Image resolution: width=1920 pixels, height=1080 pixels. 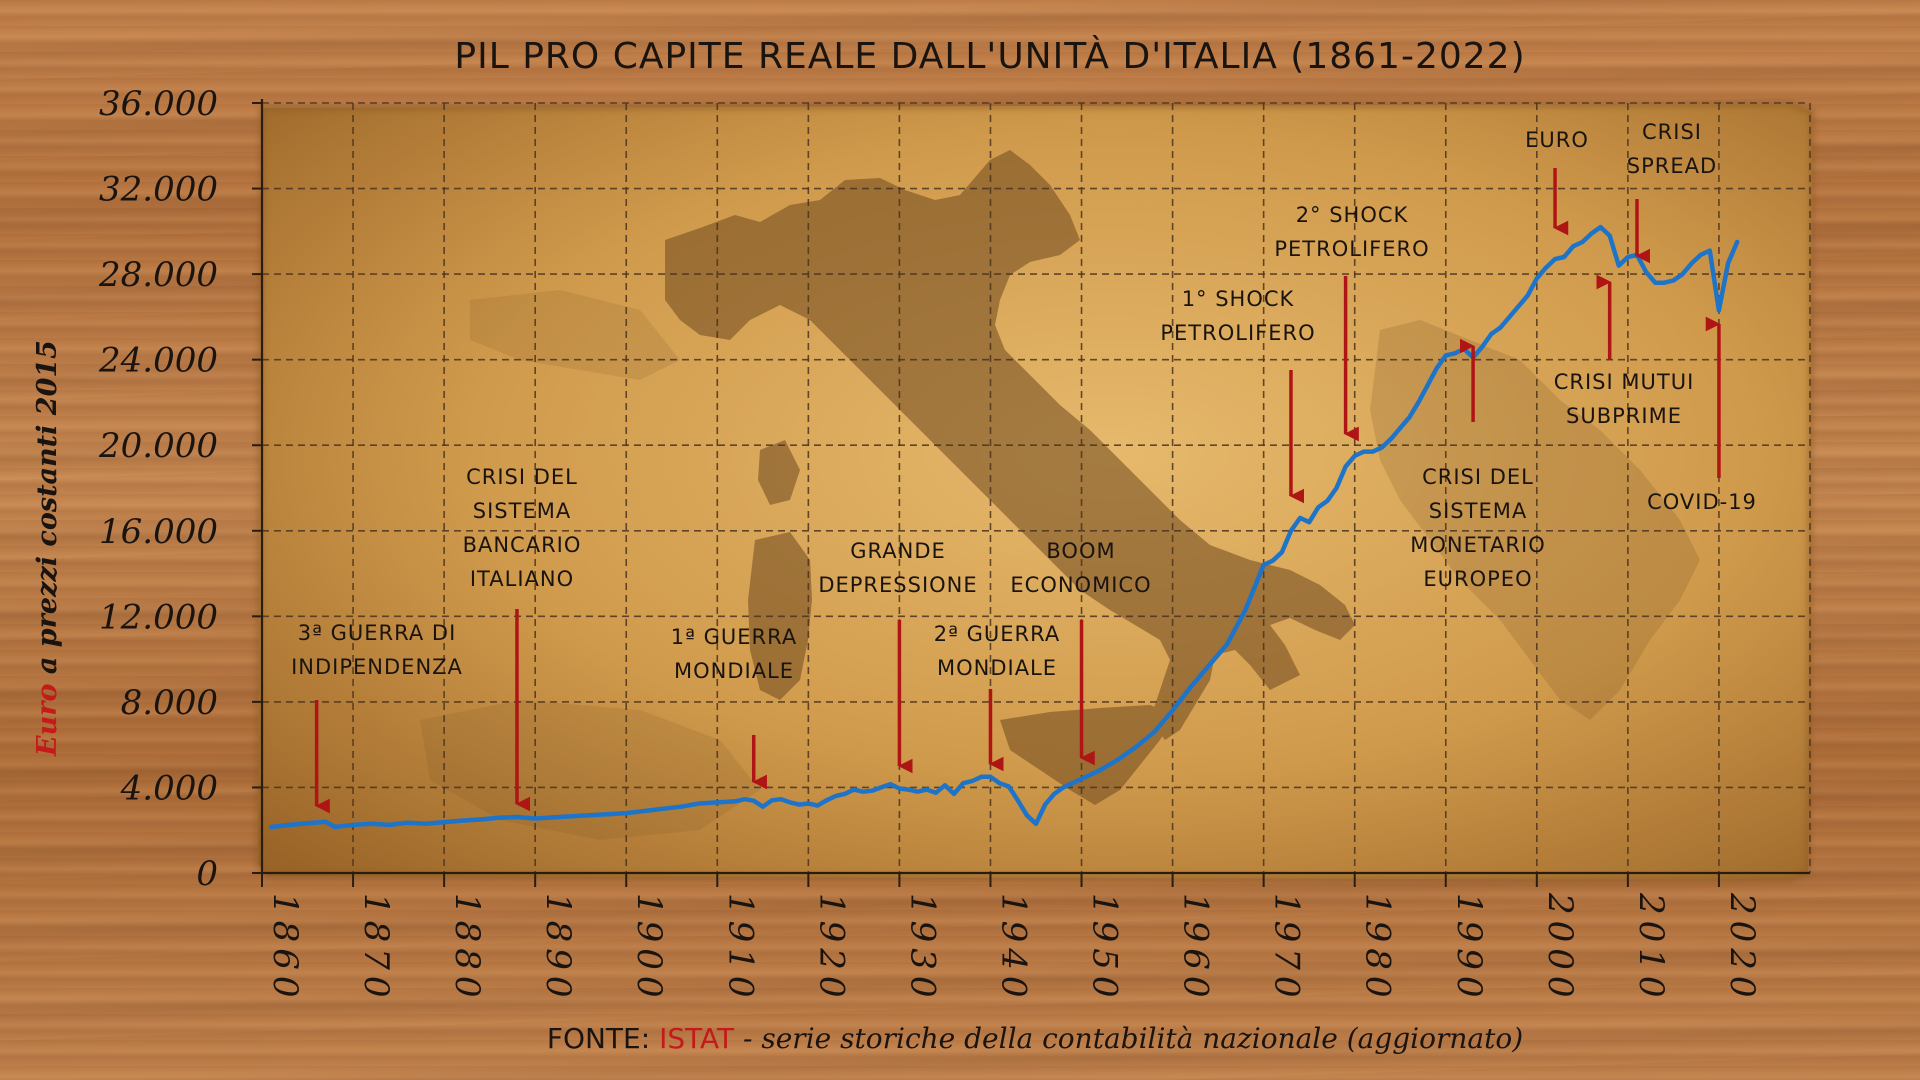 What do you see at coordinates (1672, 166) in the screenshot?
I see `annotation-label: SPREAD` at bounding box center [1672, 166].